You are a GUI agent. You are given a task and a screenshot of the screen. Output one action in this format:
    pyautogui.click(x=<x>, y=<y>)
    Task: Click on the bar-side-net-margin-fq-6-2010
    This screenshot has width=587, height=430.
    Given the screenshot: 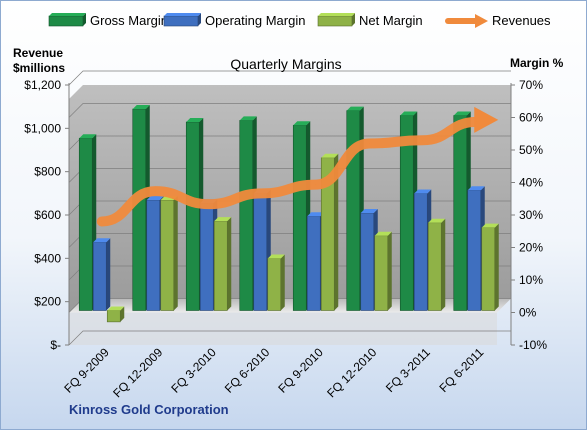 What is the action you would take?
    pyautogui.click(x=282, y=282)
    